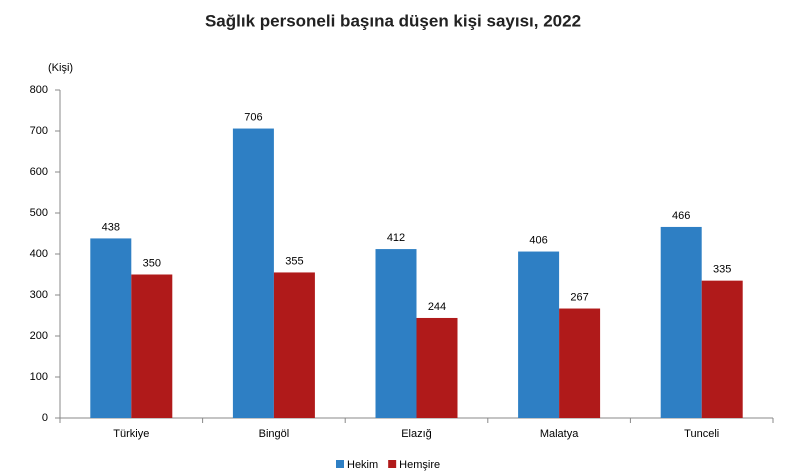  Describe the element at coordinates (39, 131) in the screenshot. I see `y-tick-label: 700` at that location.